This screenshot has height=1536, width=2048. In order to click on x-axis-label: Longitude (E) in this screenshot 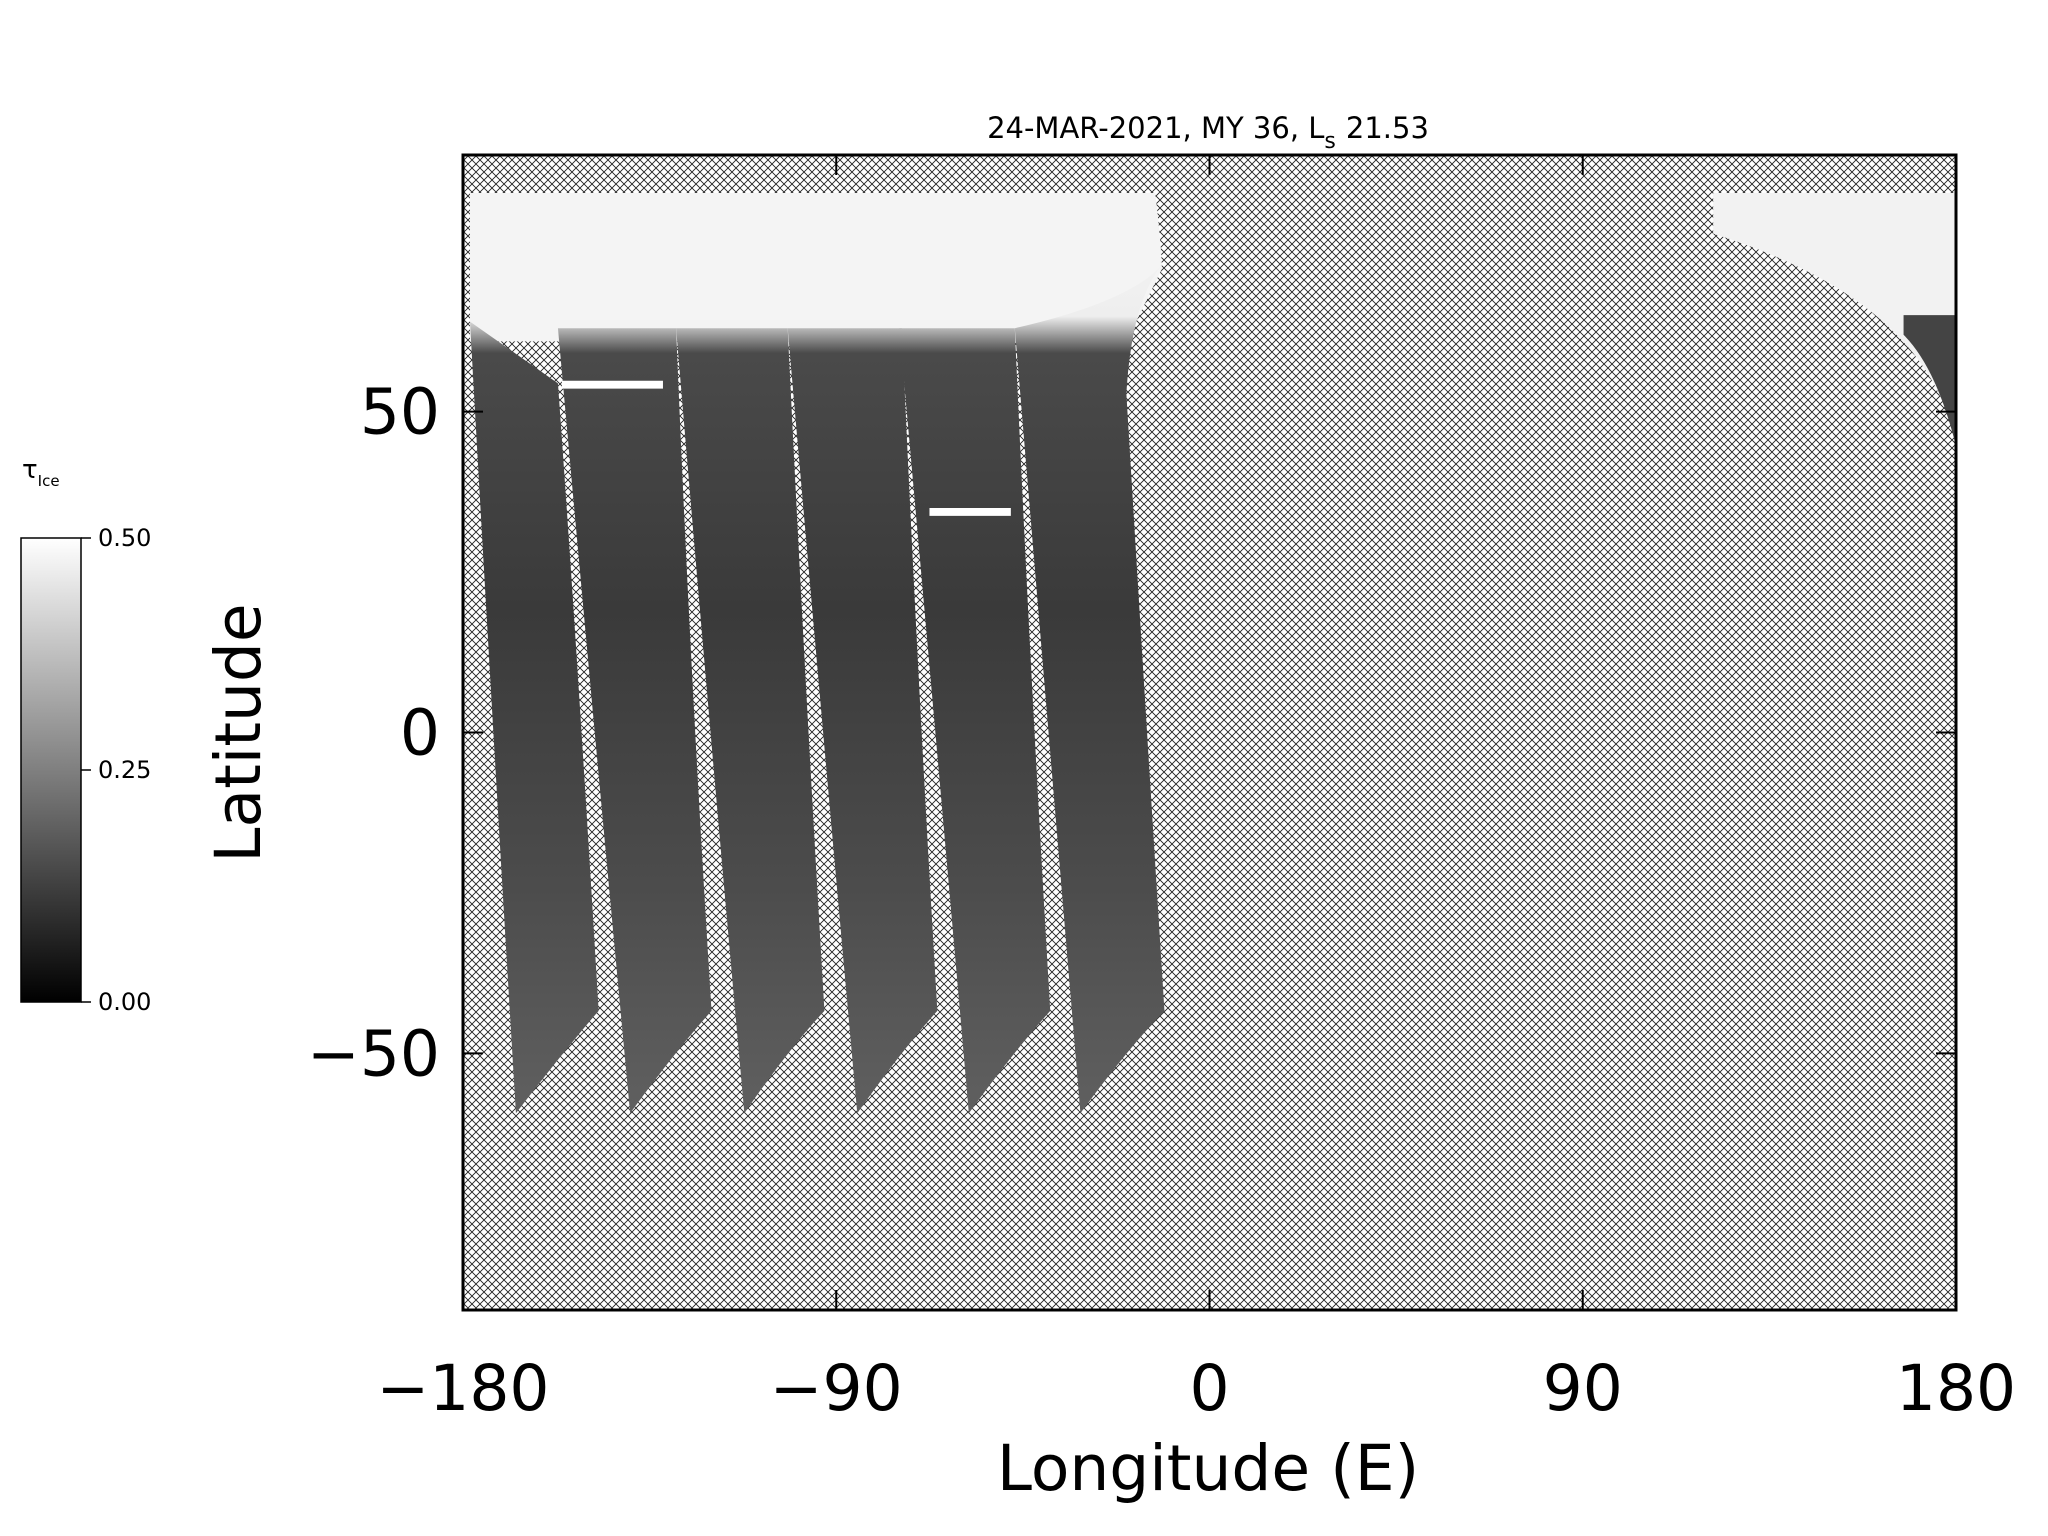, I will do `click(1208, 1468)`.